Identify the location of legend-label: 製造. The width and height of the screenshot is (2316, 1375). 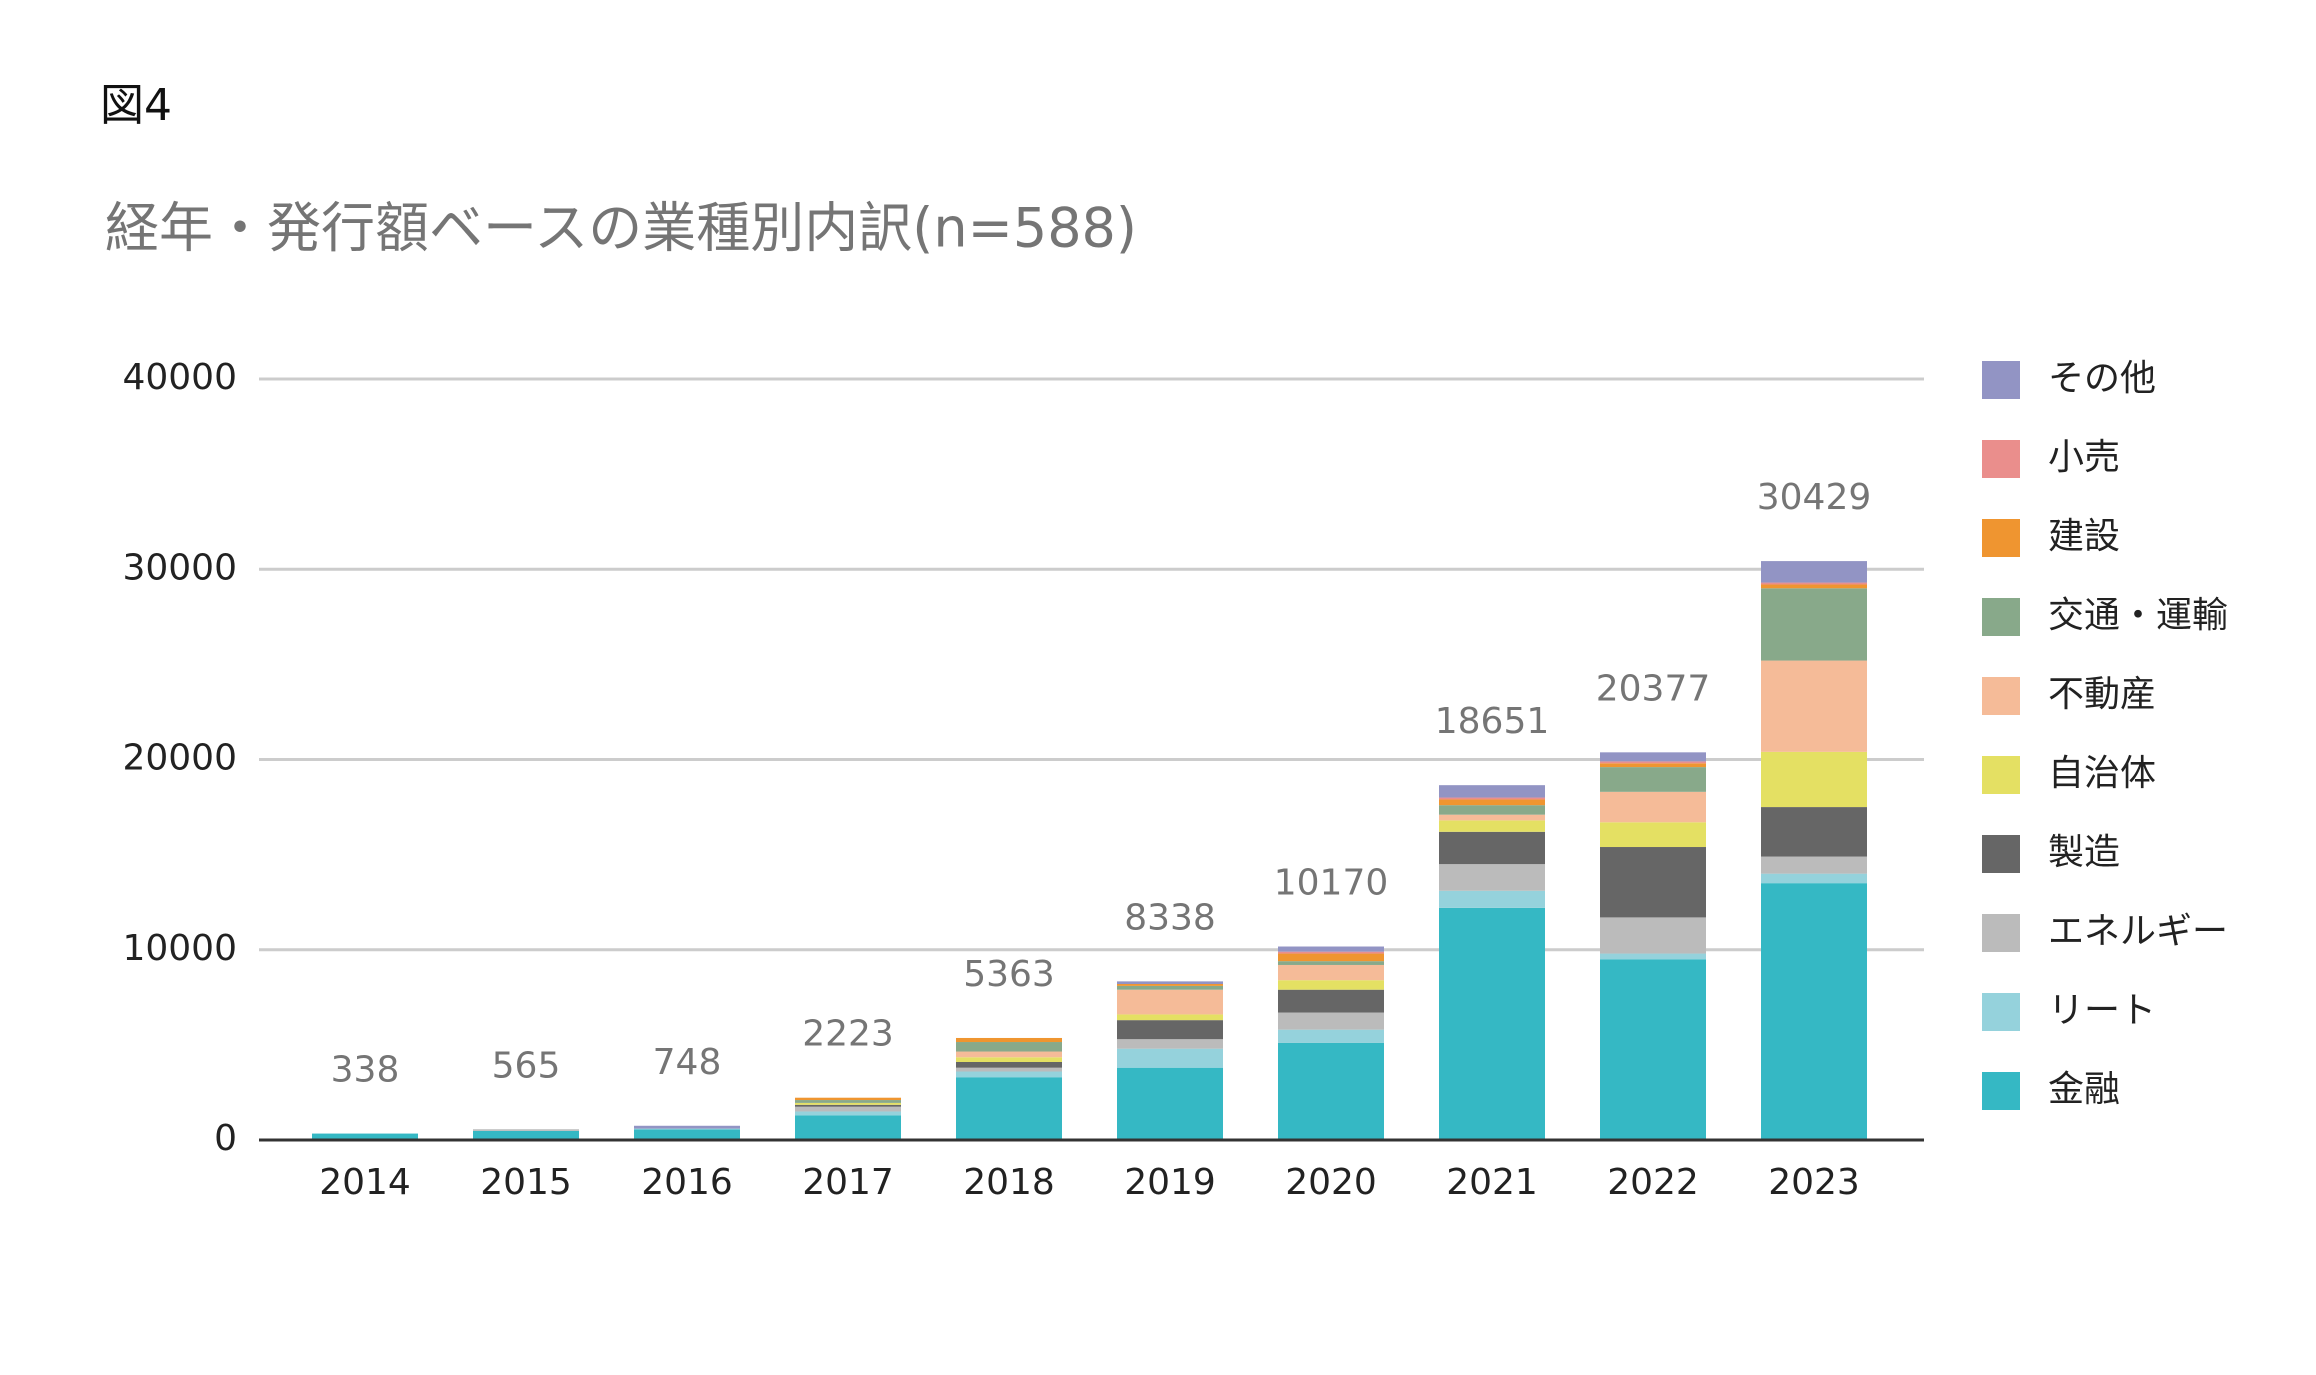
(2084, 852).